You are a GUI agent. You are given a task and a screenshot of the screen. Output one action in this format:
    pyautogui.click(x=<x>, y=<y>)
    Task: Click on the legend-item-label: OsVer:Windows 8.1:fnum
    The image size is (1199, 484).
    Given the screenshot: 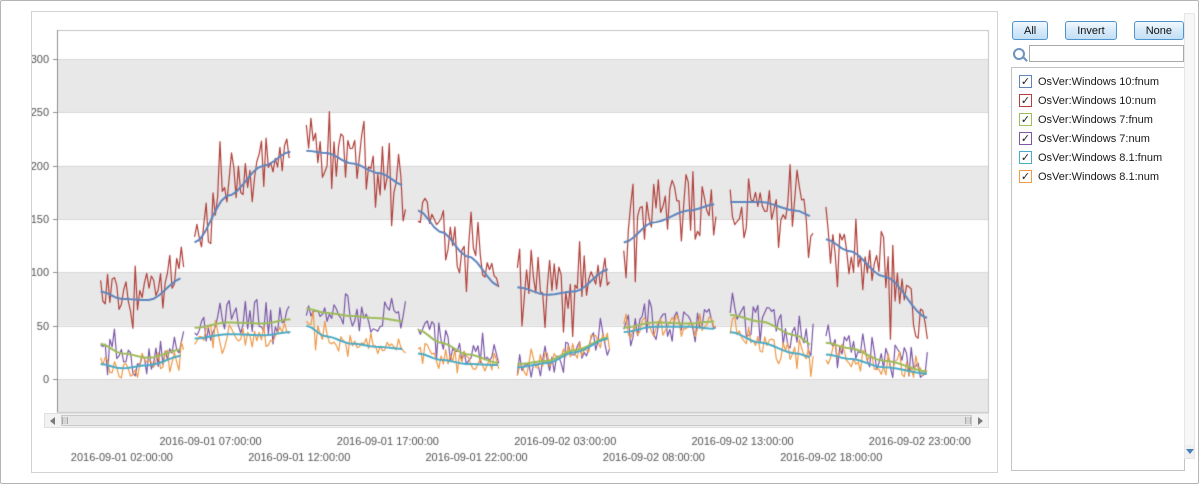 What is the action you would take?
    pyautogui.click(x=1100, y=157)
    